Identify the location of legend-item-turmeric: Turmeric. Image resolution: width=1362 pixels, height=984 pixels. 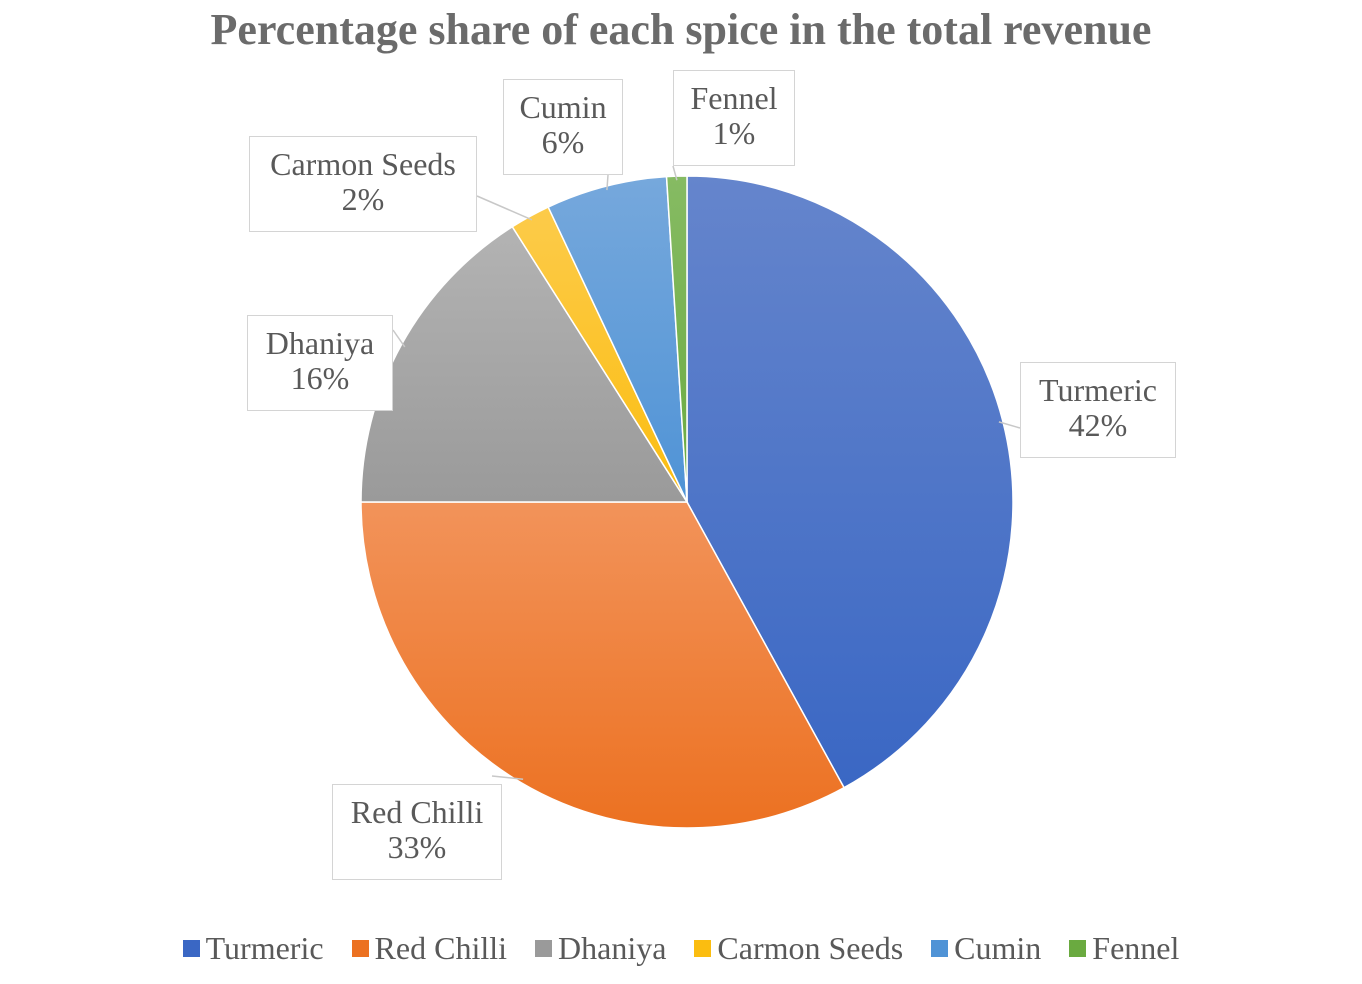
(253, 948).